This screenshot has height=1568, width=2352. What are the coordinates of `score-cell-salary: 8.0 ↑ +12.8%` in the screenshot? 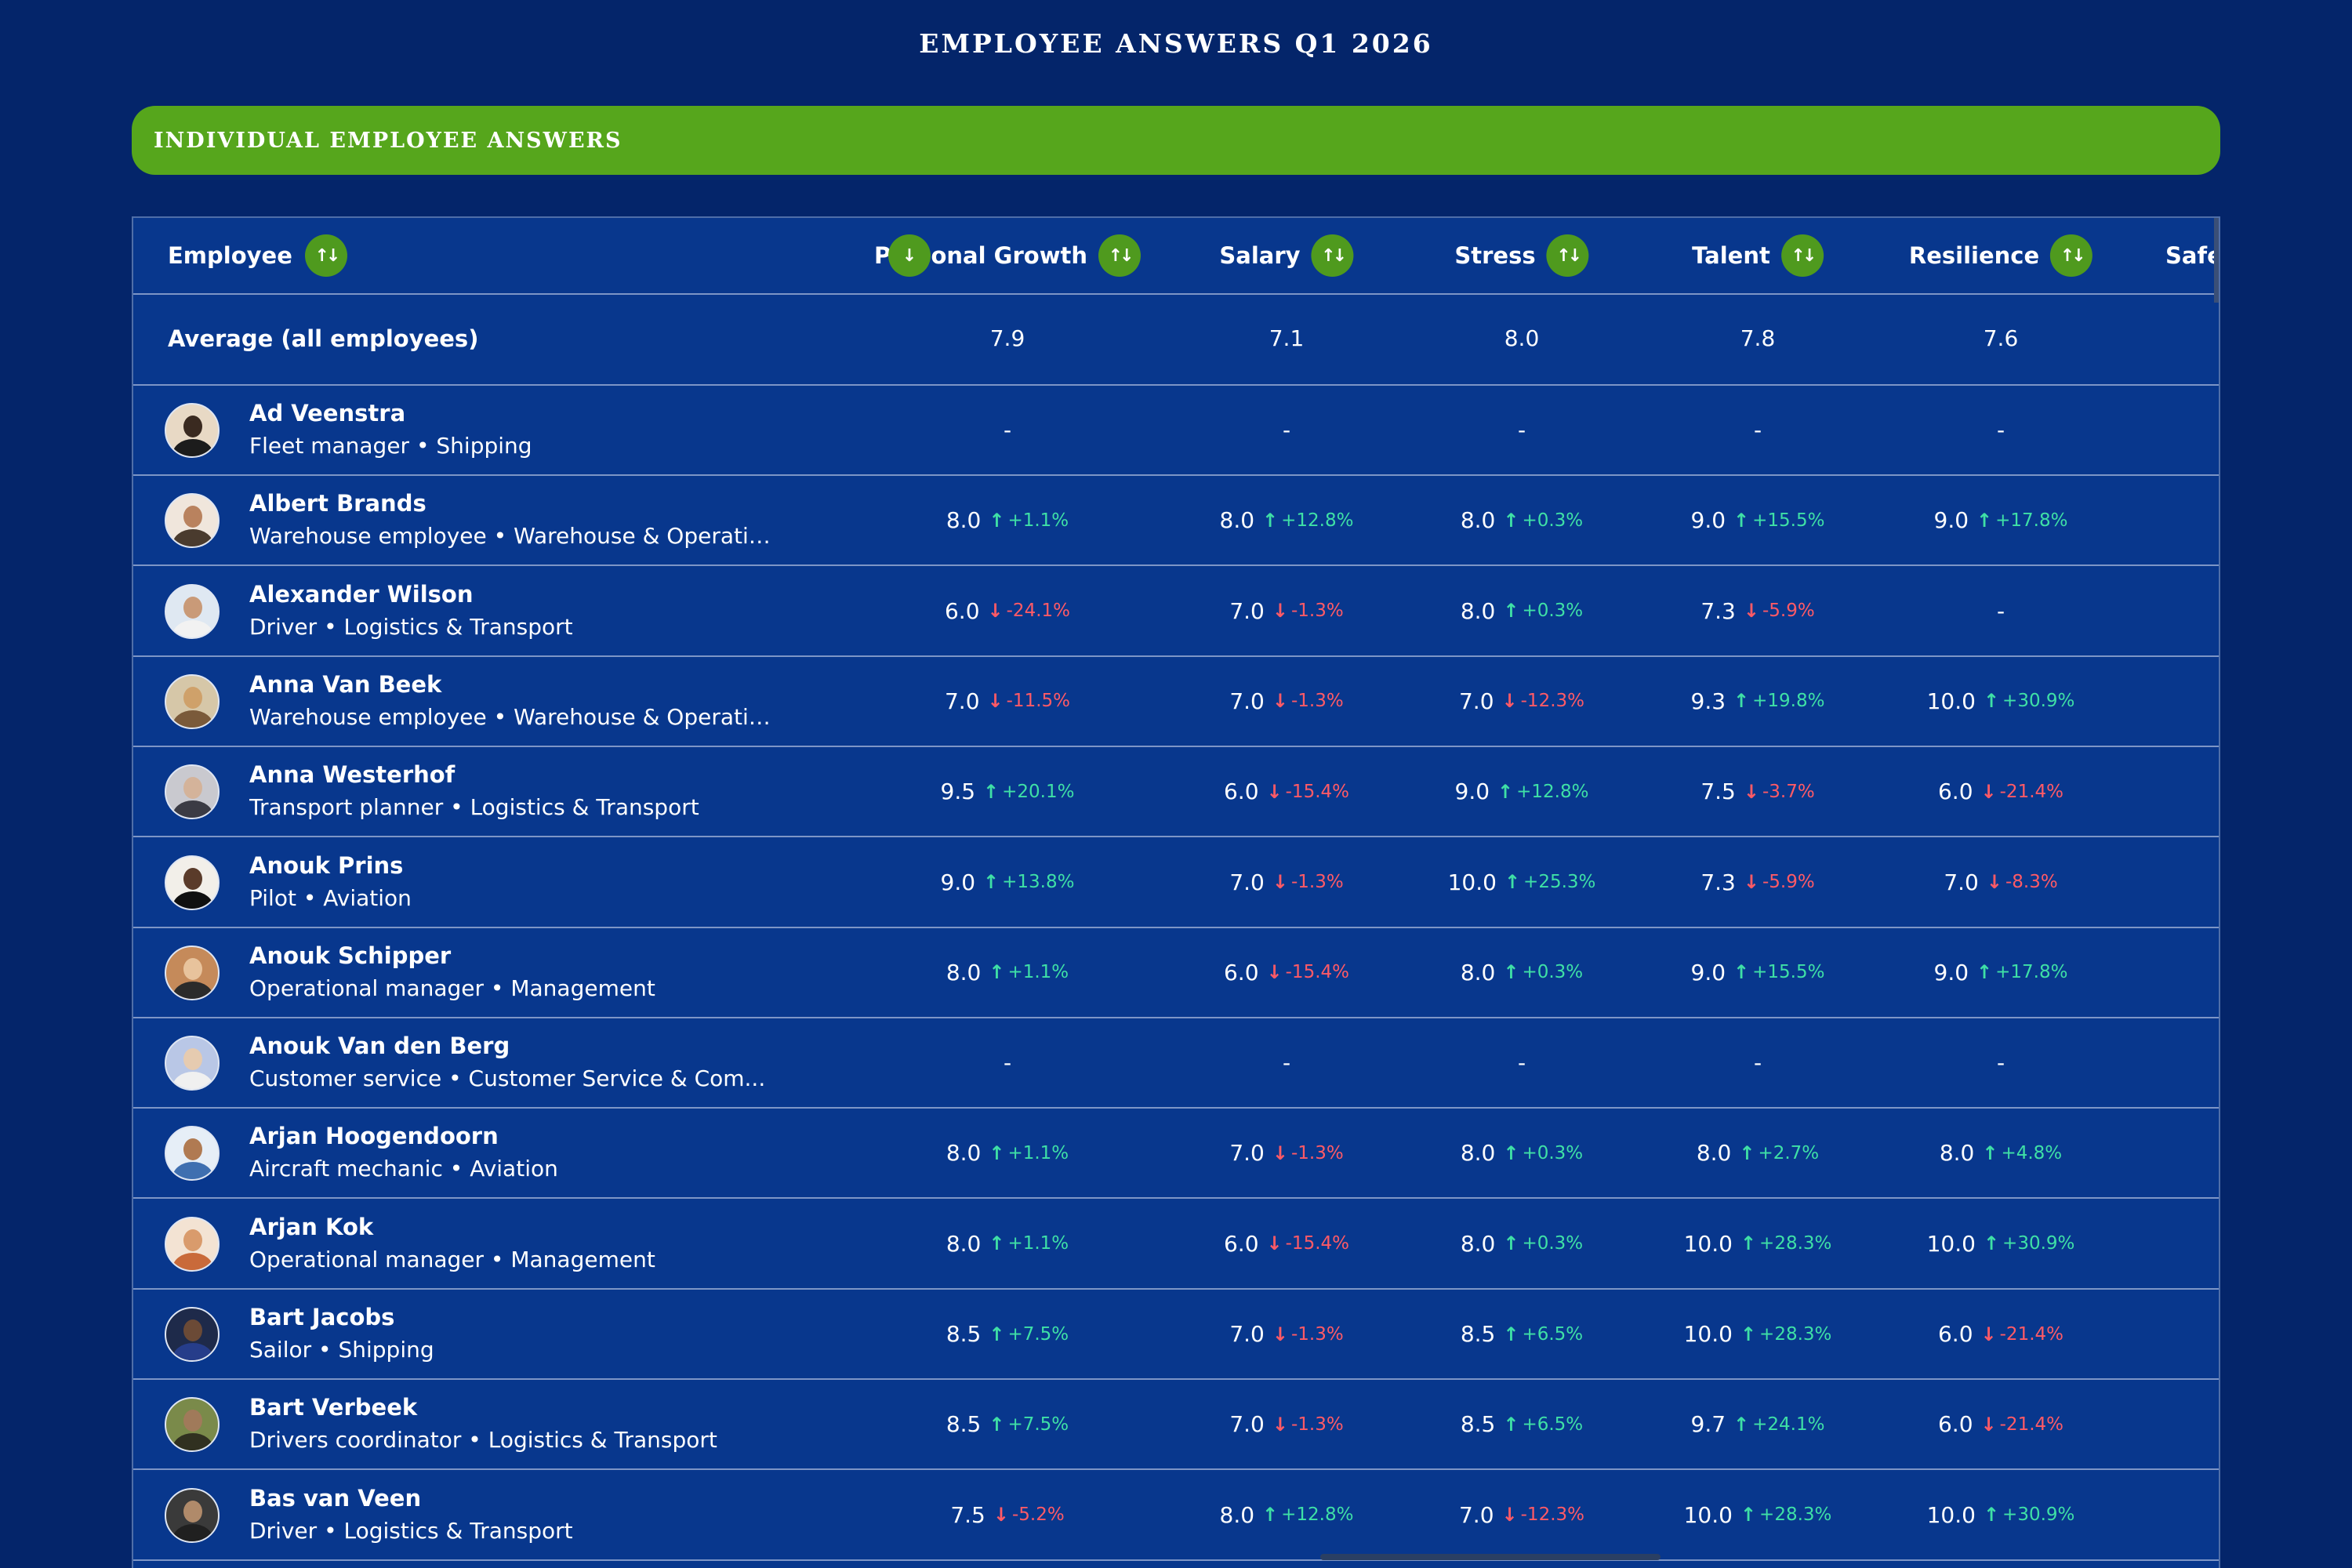 It's located at (1287, 1515).